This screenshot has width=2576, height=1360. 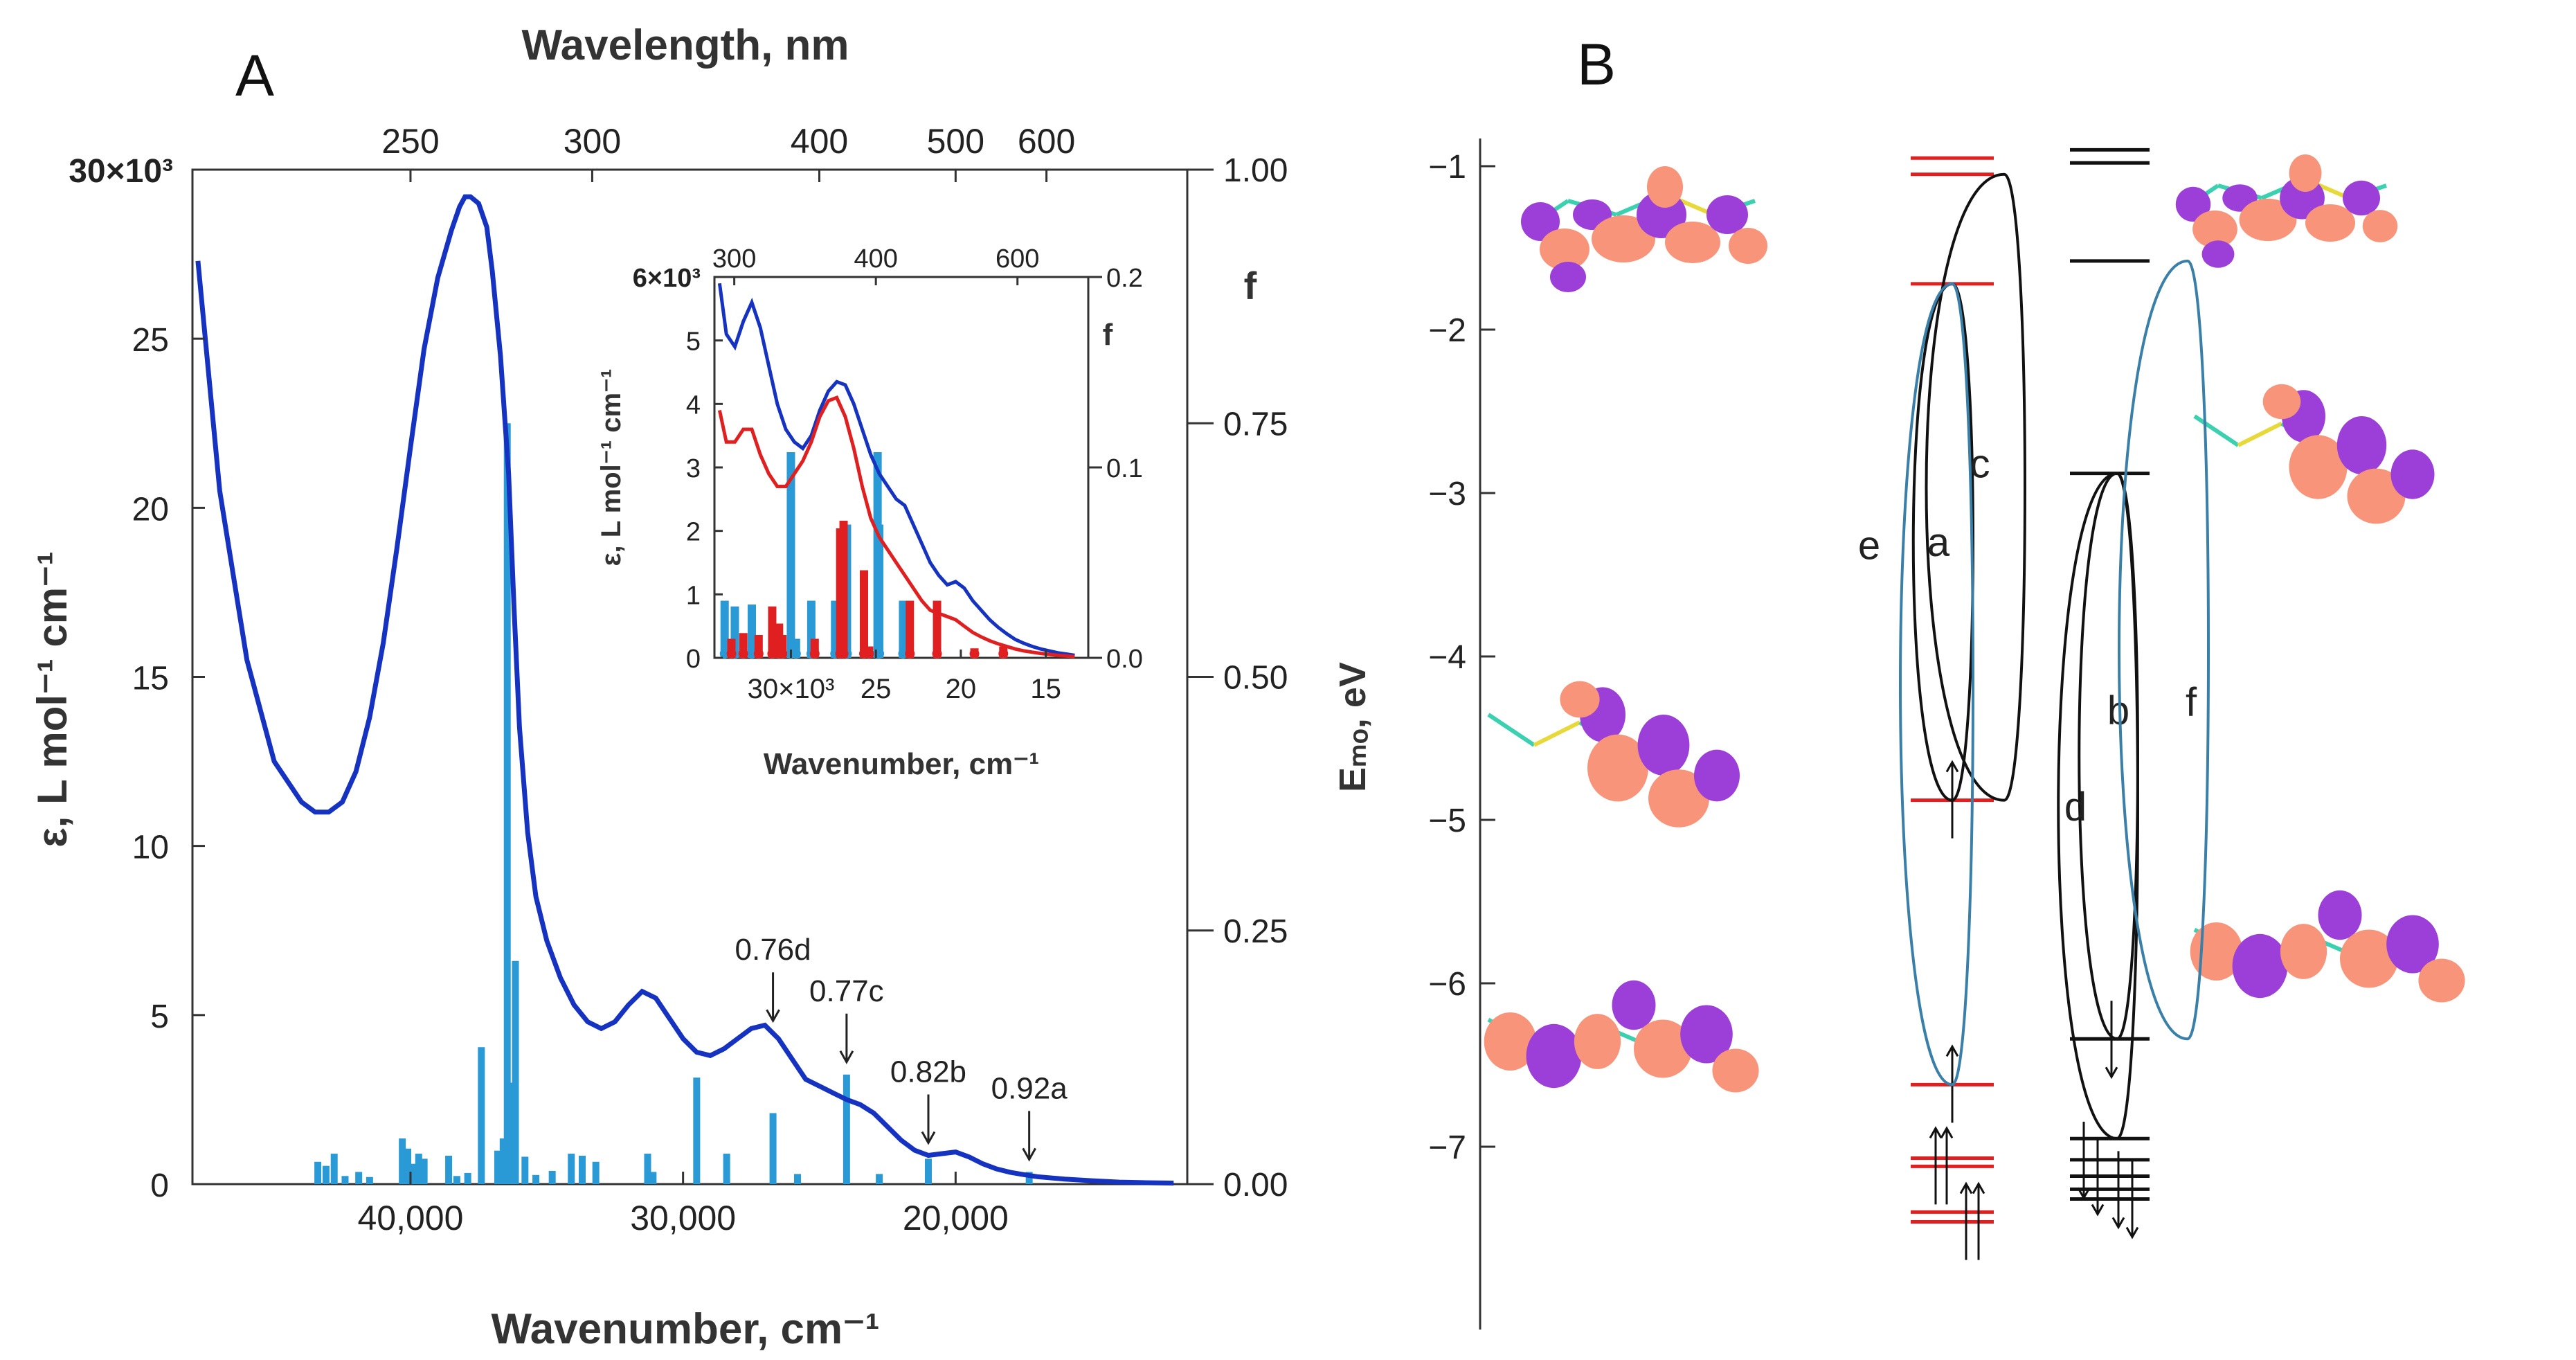 What do you see at coordinates (159, 1017) in the screenshot?
I see `y-tick-label: 5` at bounding box center [159, 1017].